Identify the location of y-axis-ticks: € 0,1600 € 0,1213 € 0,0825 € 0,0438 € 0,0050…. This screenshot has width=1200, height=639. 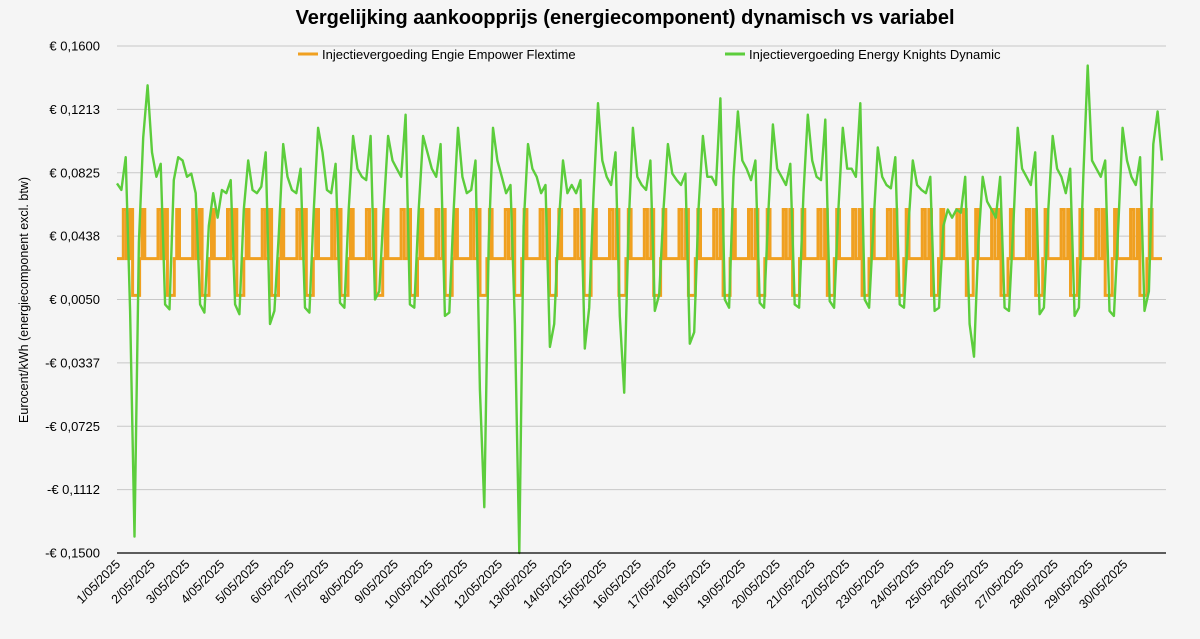
(72, 300).